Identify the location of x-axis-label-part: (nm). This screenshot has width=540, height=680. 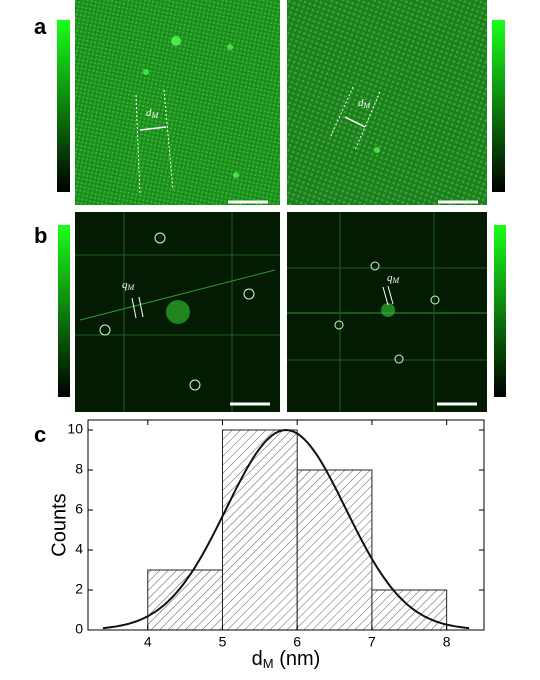
(297, 659).